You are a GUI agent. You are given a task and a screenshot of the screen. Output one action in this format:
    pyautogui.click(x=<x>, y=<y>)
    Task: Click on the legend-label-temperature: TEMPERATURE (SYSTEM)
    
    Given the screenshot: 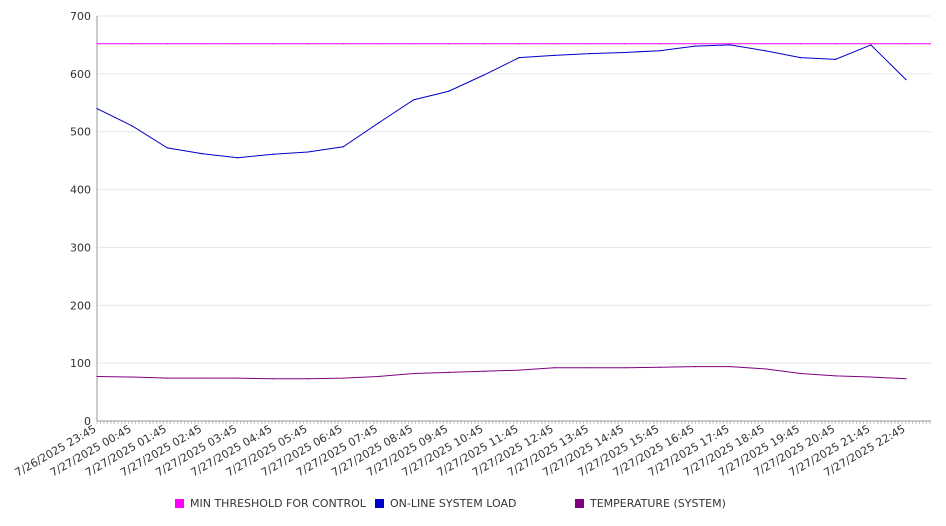 What is the action you would take?
    pyautogui.click(x=658, y=503)
    